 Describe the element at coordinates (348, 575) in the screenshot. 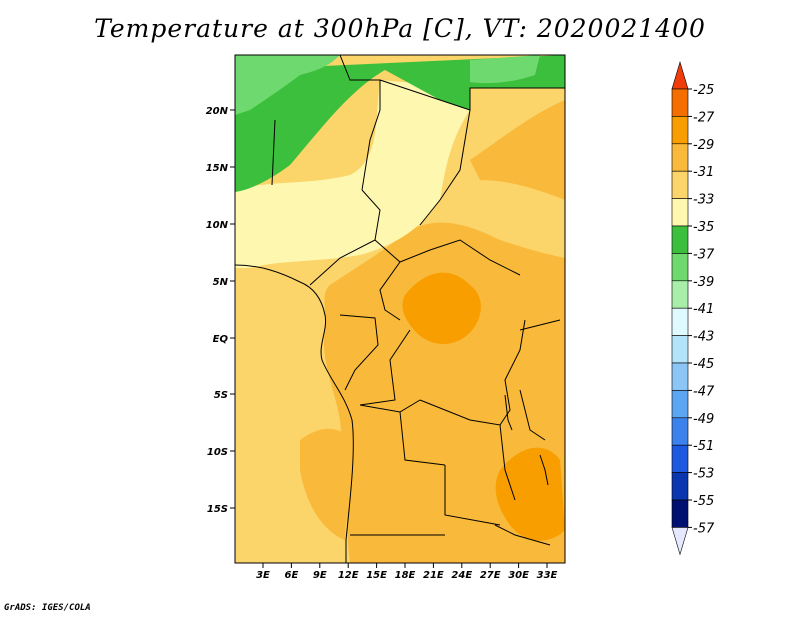

I see `lon-label: 12E` at that location.